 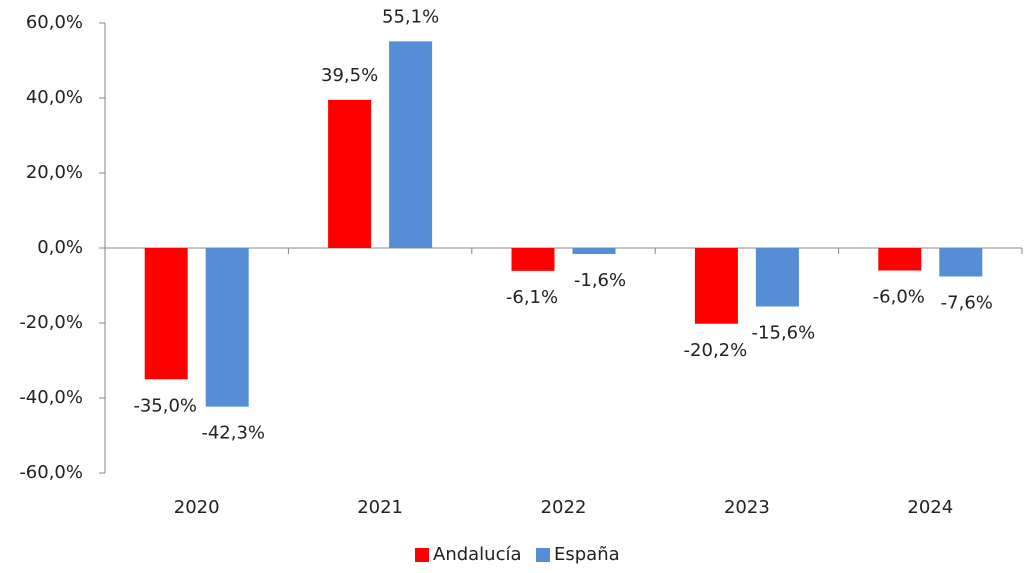 What do you see at coordinates (165, 405) in the screenshot?
I see `data-label: -35,0%` at bounding box center [165, 405].